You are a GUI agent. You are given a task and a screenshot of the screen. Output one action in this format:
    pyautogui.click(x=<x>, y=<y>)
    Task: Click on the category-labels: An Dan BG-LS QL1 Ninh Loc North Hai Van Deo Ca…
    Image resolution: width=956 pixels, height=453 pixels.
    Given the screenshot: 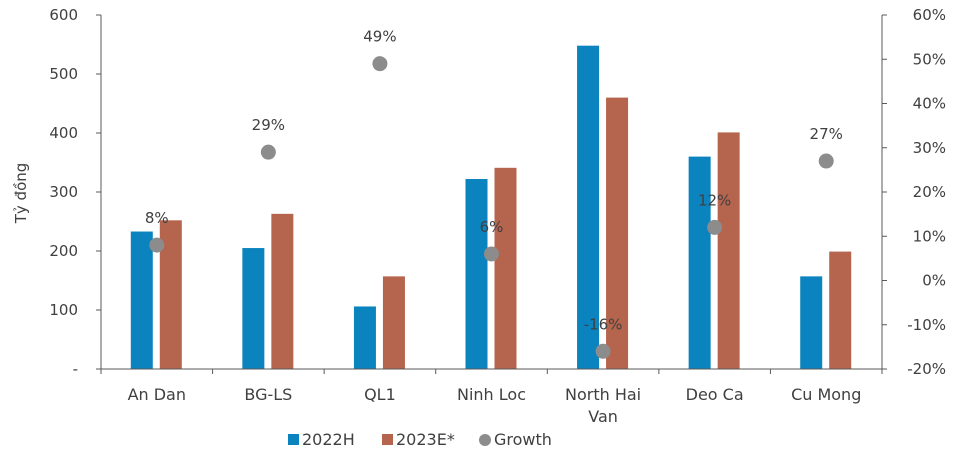 What is the action you would take?
    pyautogui.click(x=491, y=397)
    